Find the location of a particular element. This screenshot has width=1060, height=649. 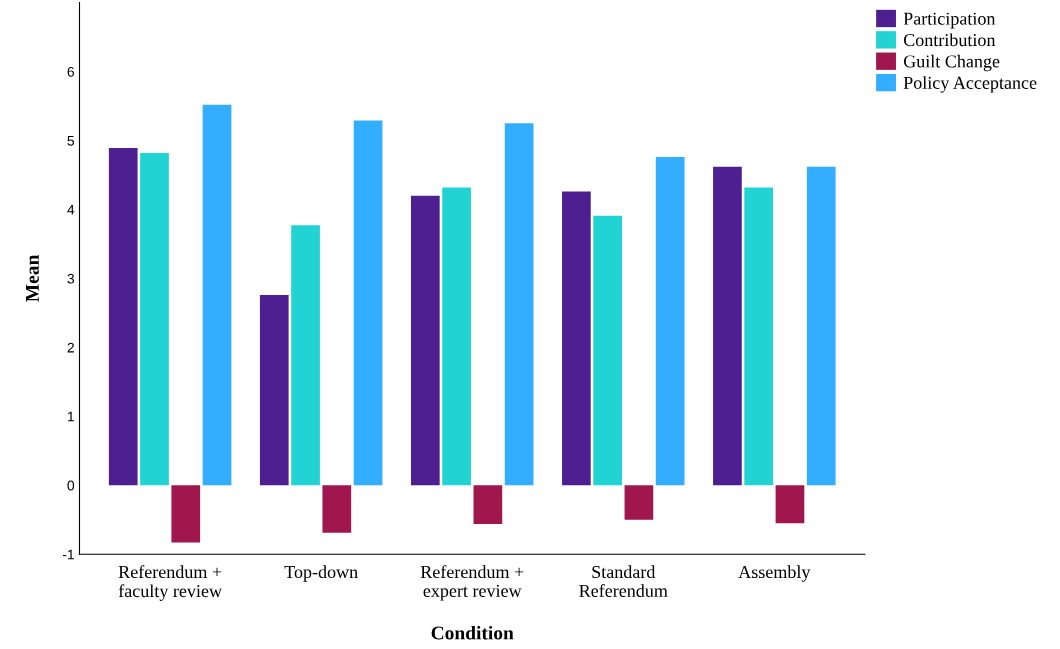

x-tick-label: Referendum + faculty review is located at coordinates (170, 583).